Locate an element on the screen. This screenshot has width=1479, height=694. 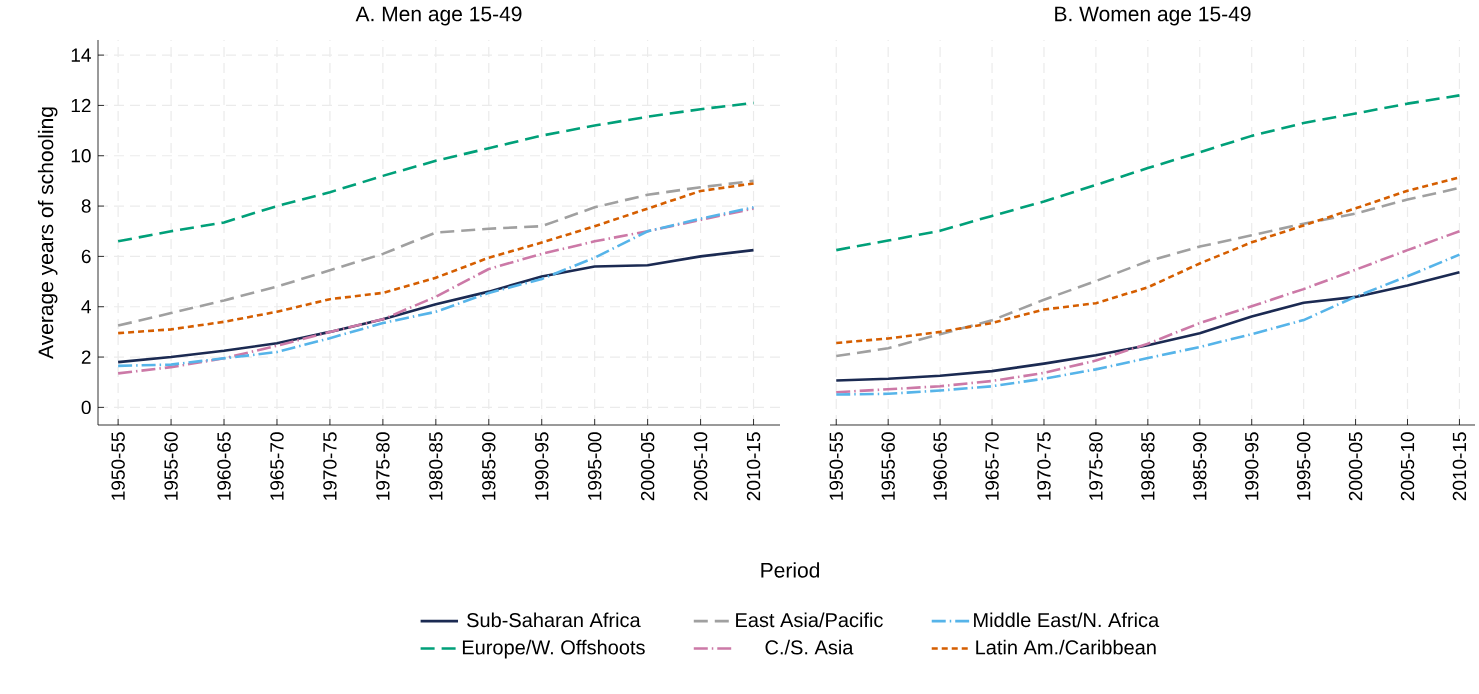
y-tick-label: 8 is located at coordinates (86, 206).